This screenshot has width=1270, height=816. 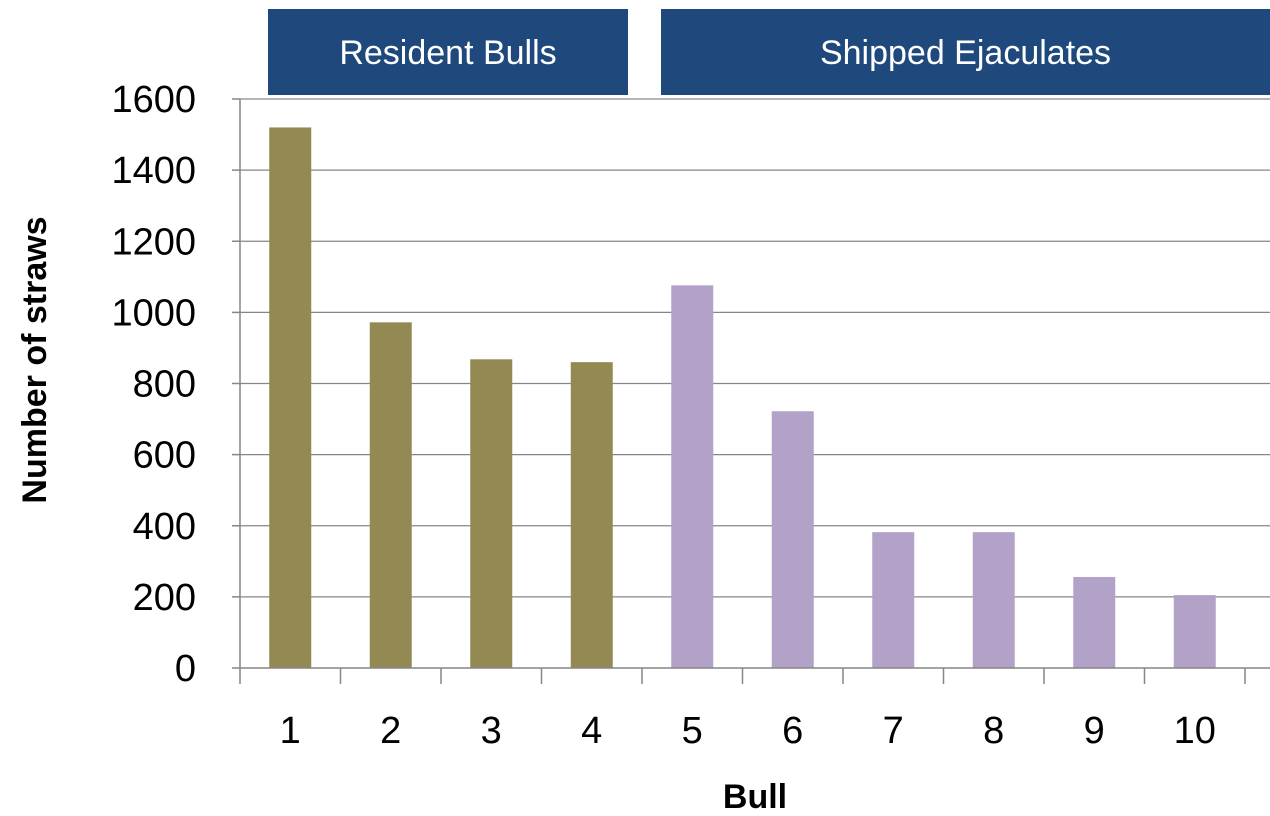 What do you see at coordinates (390, 731) in the screenshot?
I see `x-tick-label: 2` at bounding box center [390, 731].